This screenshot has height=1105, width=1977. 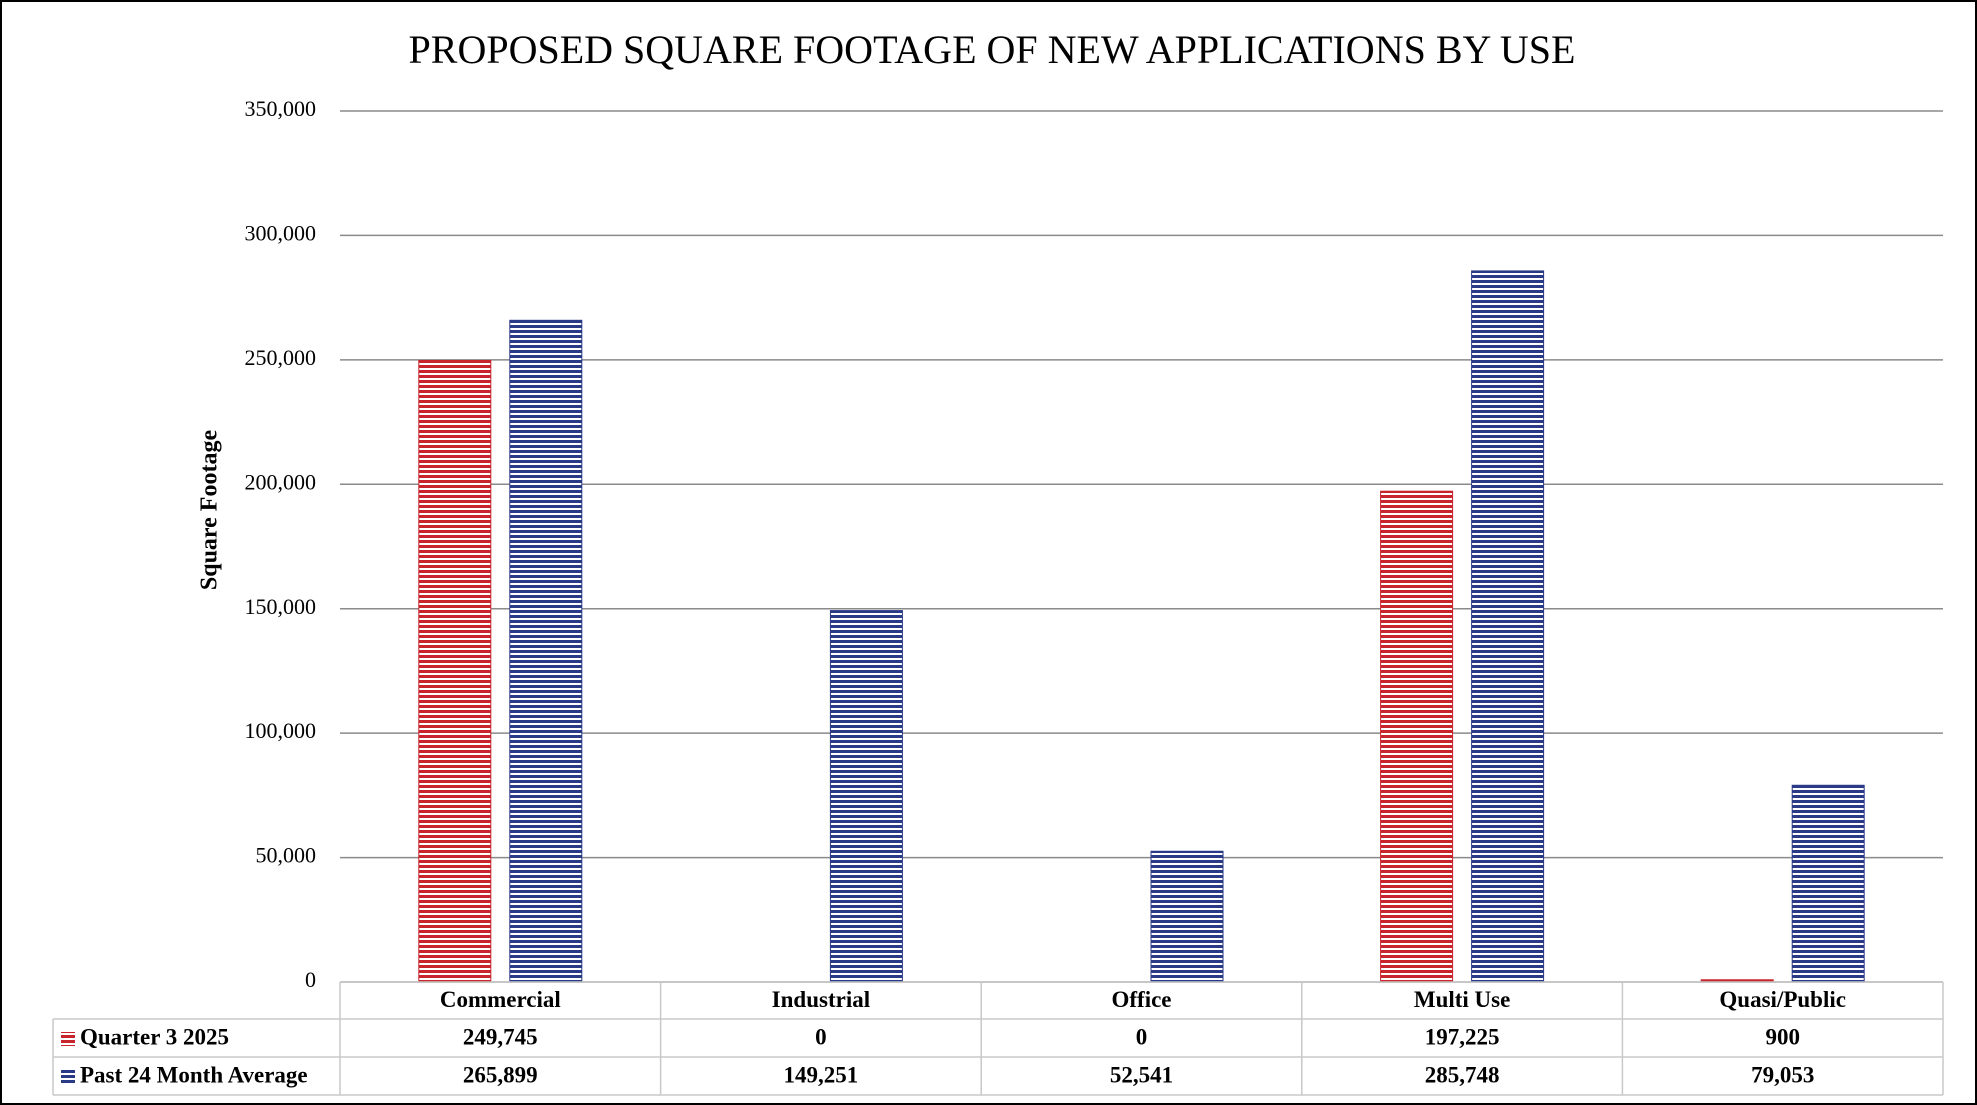 I want to click on y-tick-label: 300,000, so click(x=281, y=232).